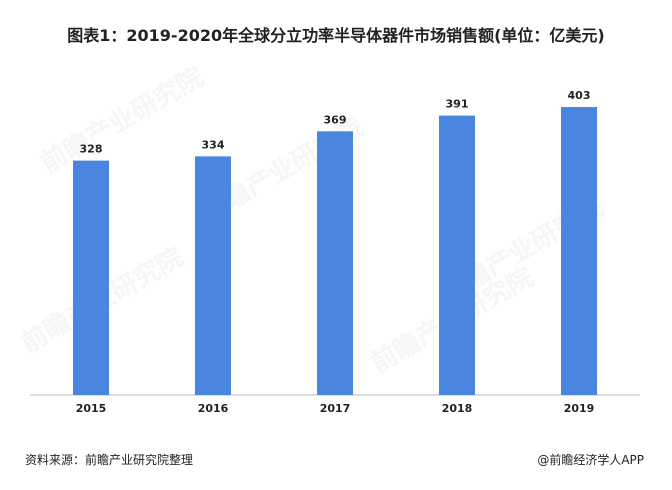  I want to click on data-label: 391, so click(457, 104).